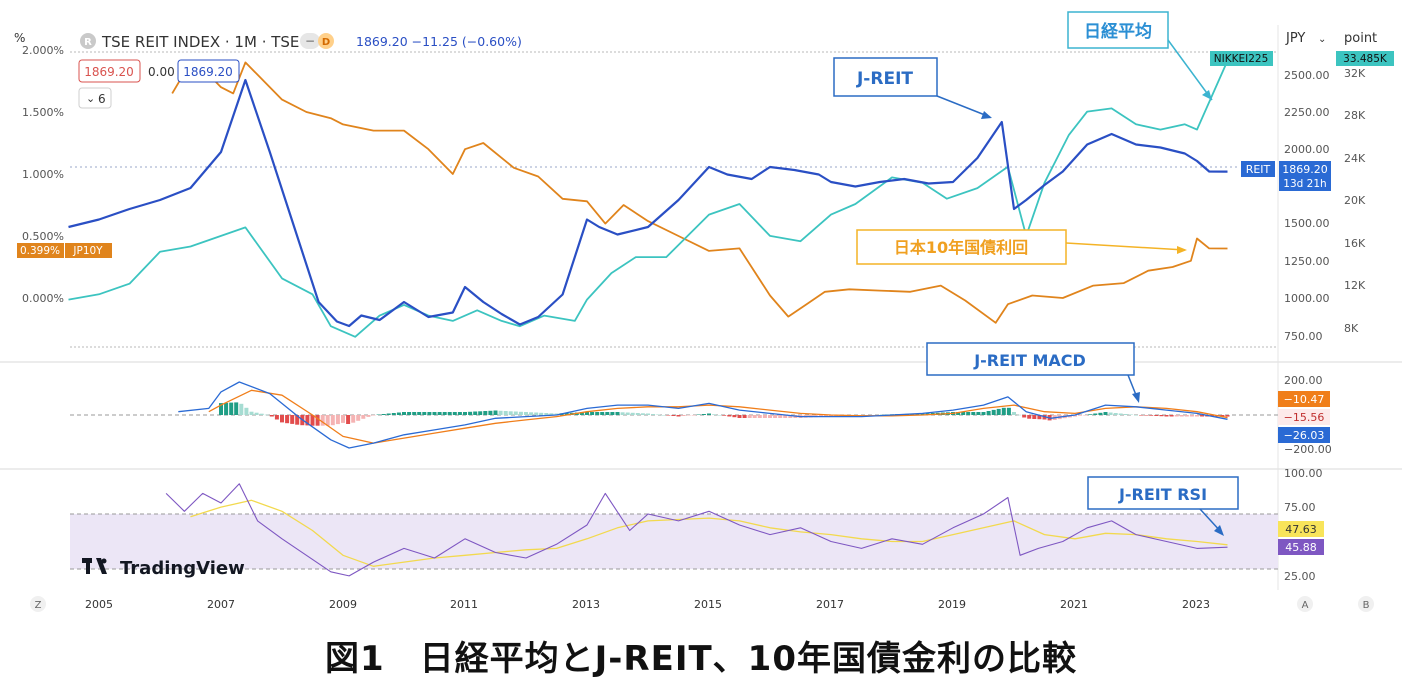  I want to click on x-axis-tick: 2011, so click(464, 604).